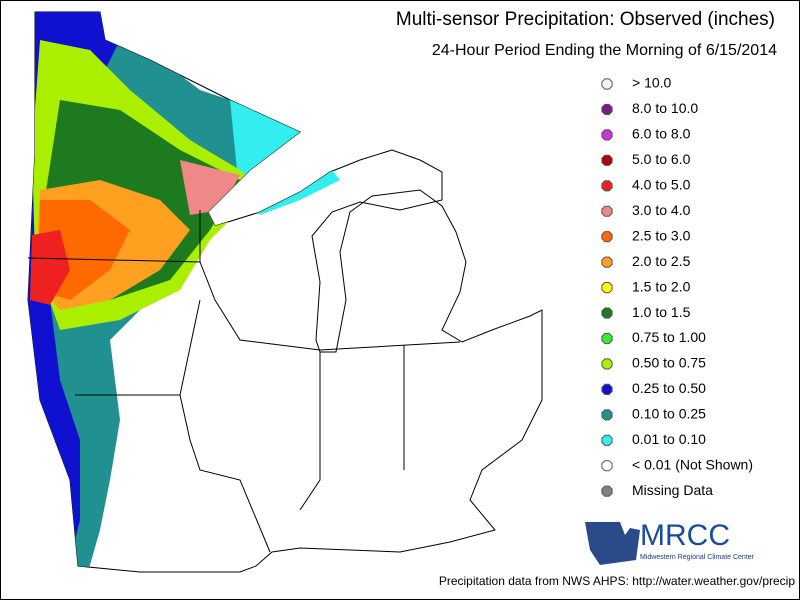  Describe the element at coordinates (685, 535) in the screenshot. I see `logo-text: MRCC` at that location.